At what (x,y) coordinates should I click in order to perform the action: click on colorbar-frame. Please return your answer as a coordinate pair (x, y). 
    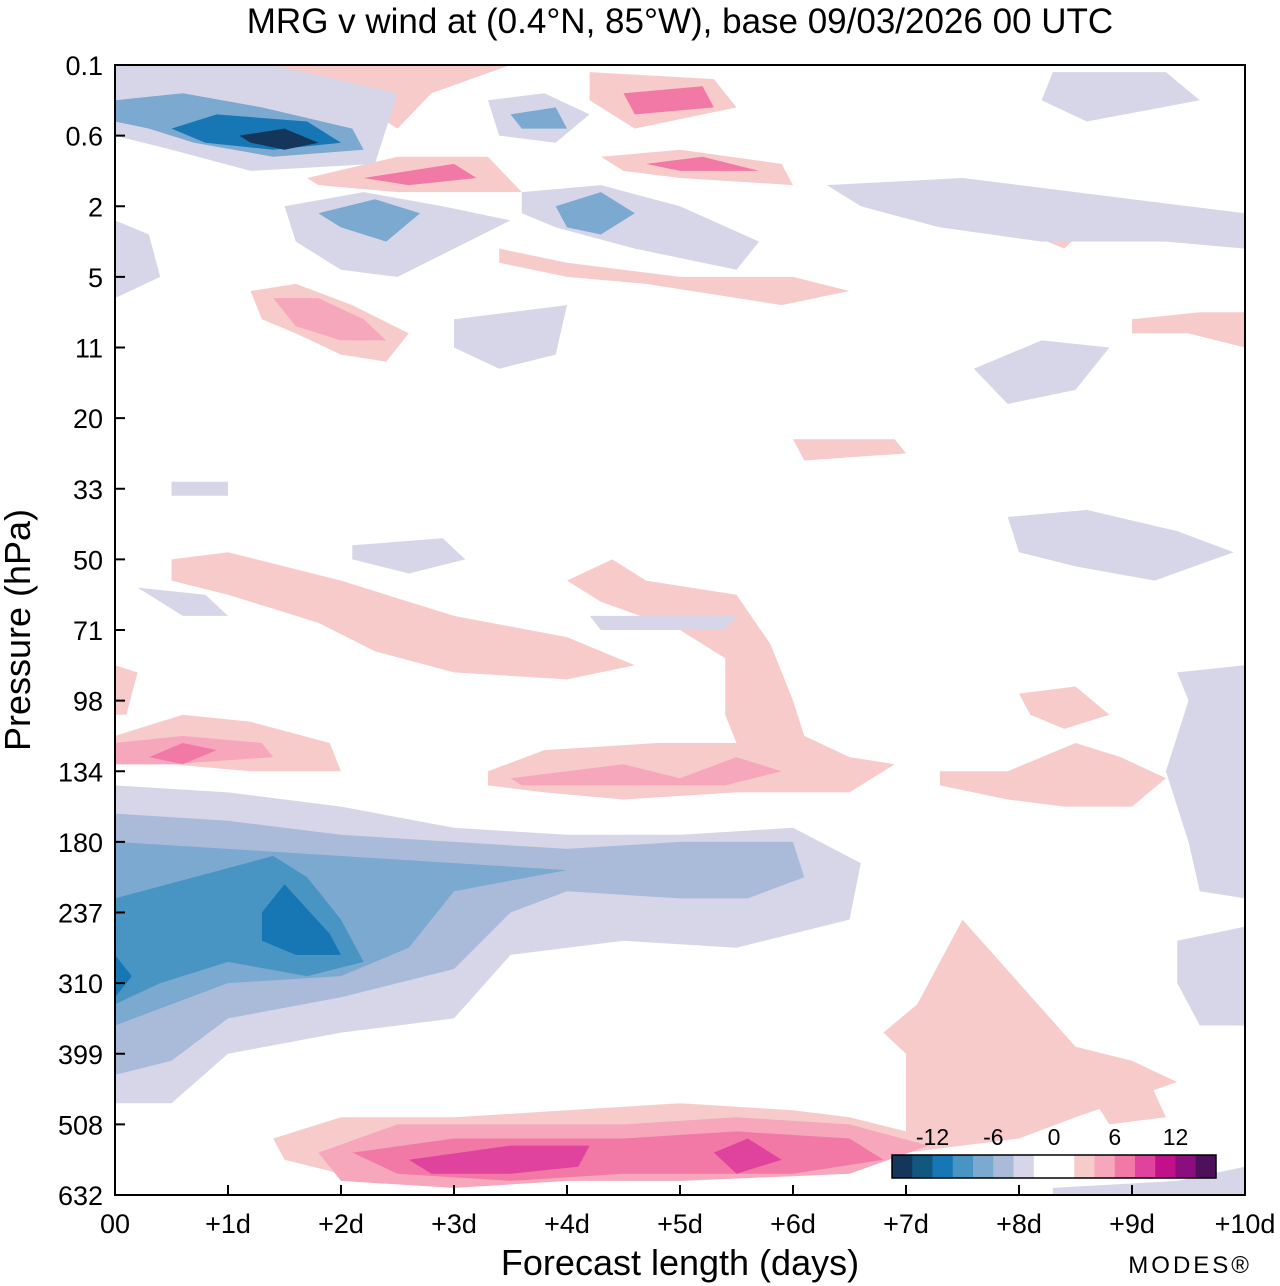
    Looking at the image, I should click on (1054, 1166).